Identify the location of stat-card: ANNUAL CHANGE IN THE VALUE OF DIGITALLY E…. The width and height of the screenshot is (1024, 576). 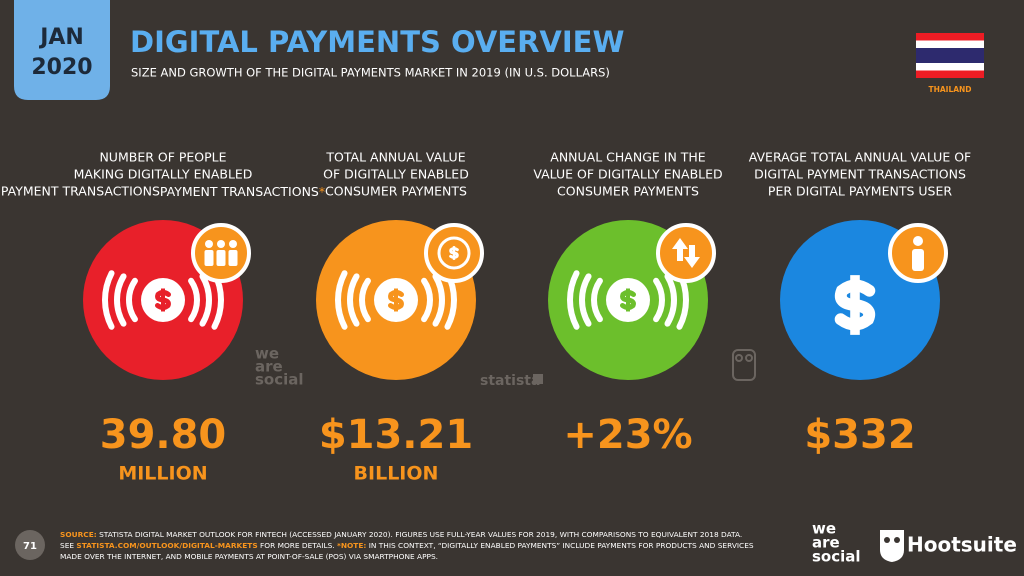
(627, 304).